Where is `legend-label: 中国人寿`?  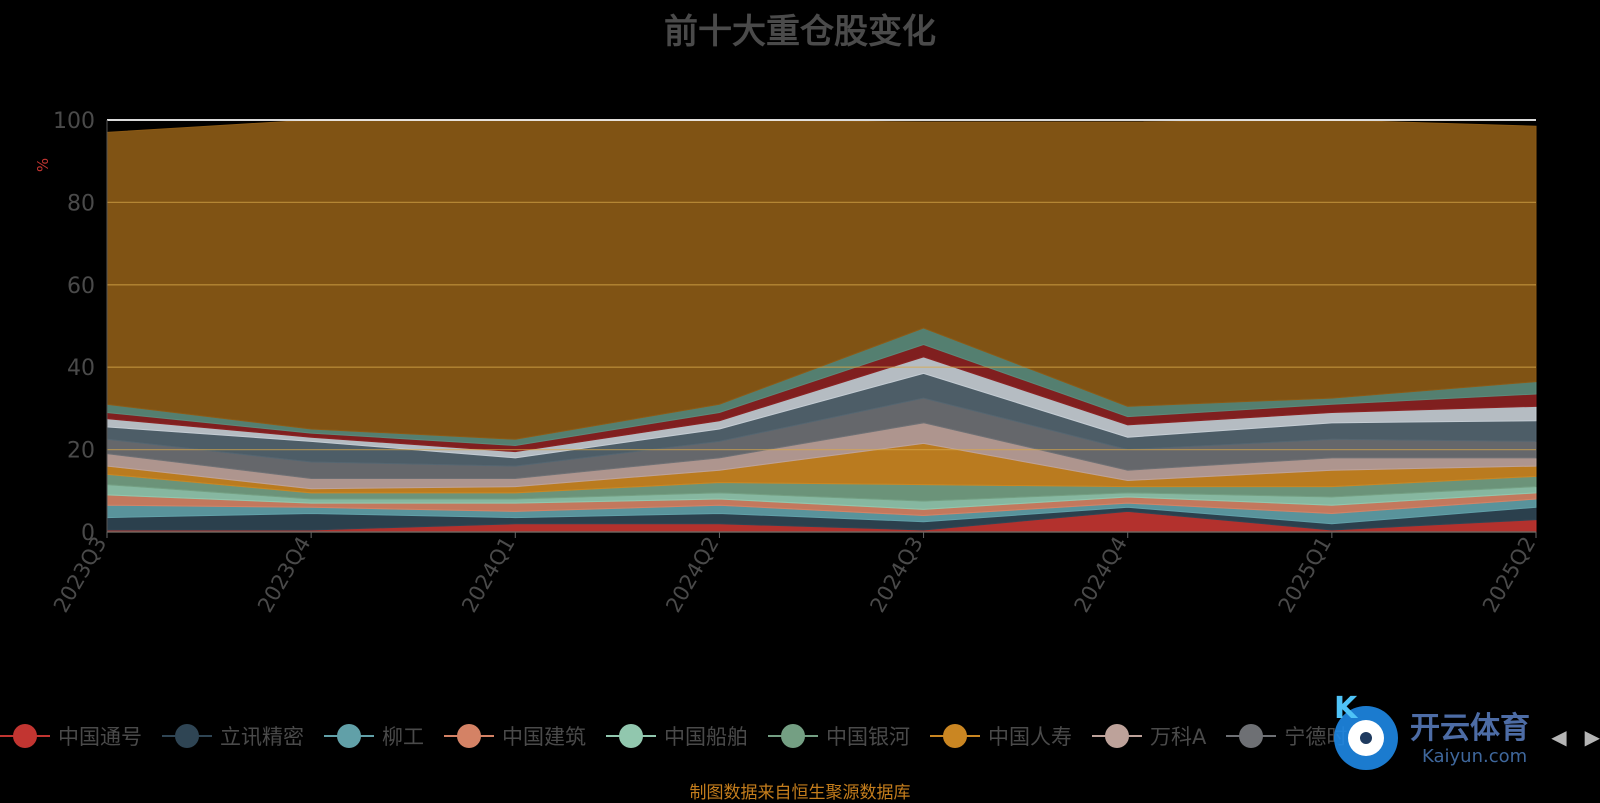 legend-label: 中国人寿 is located at coordinates (1030, 737).